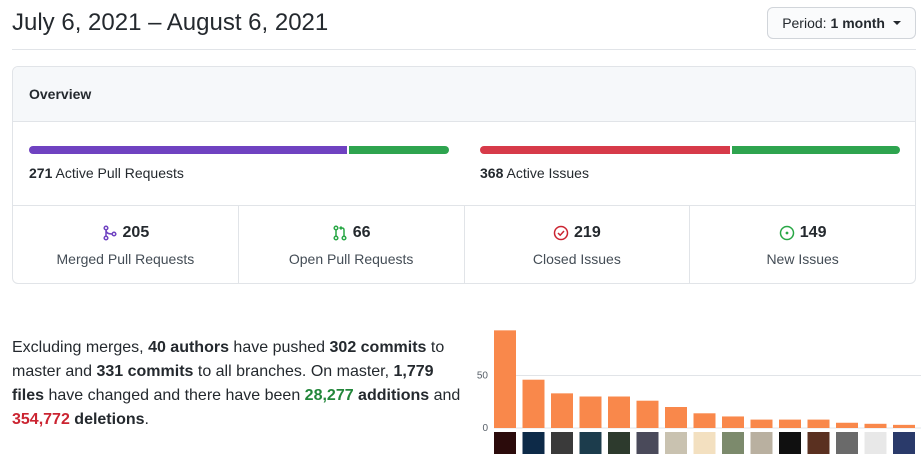 This screenshot has height=468, width=921. What do you see at coordinates (41, 173) in the screenshot?
I see `active-pr-count: 271` at bounding box center [41, 173].